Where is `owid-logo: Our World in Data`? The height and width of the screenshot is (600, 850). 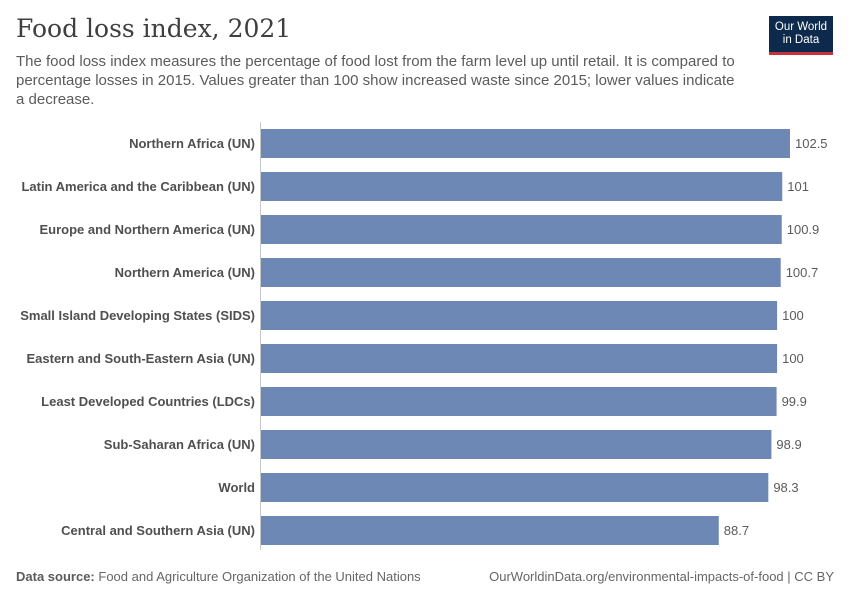
owid-logo: Our World in Data is located at coordinates (801, 35).